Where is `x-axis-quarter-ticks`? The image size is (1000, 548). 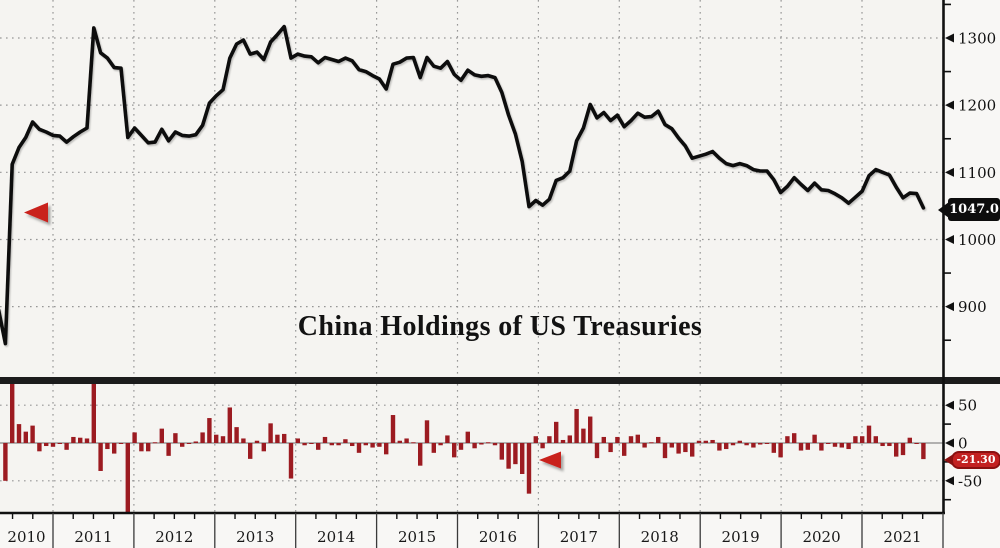 x-axis-quarter-ticks is located at coordinates (467, 516).